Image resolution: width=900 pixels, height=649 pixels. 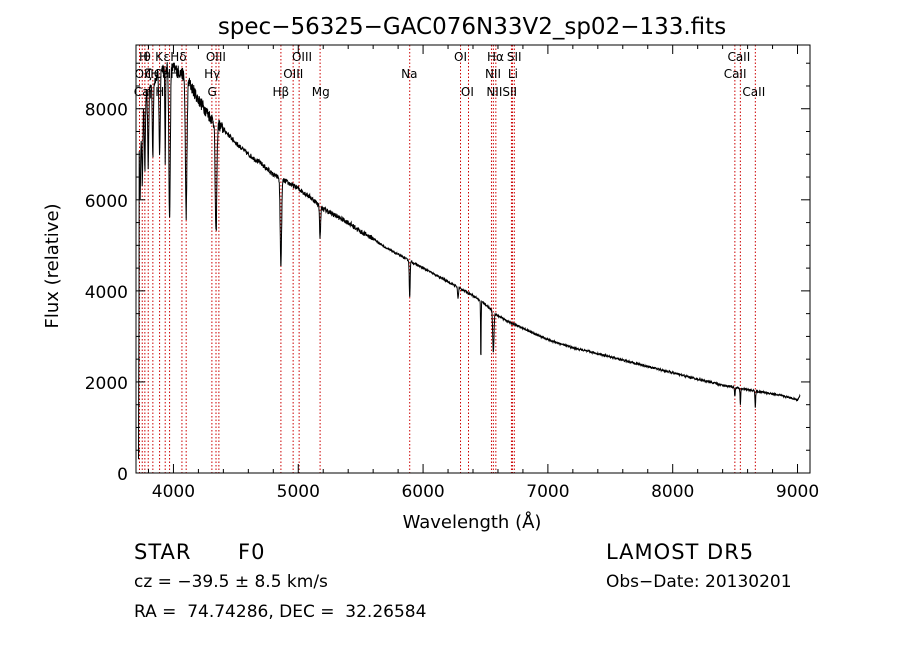 I want to click on y-axis-label: Flux (relative), so click(x=52, y=265).